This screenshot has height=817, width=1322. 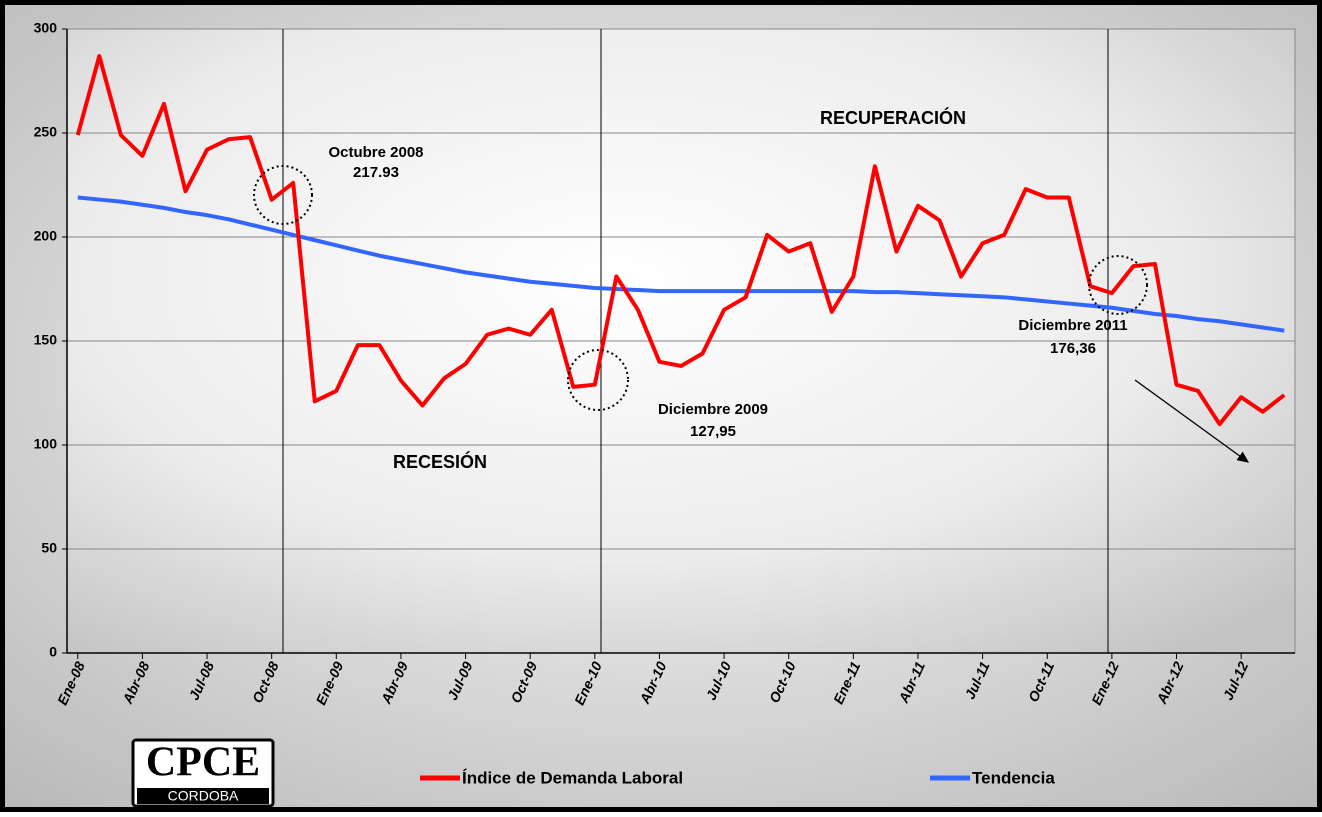 I want to click on annotation: Diciembre 2011, so click(x=1072, y=325).